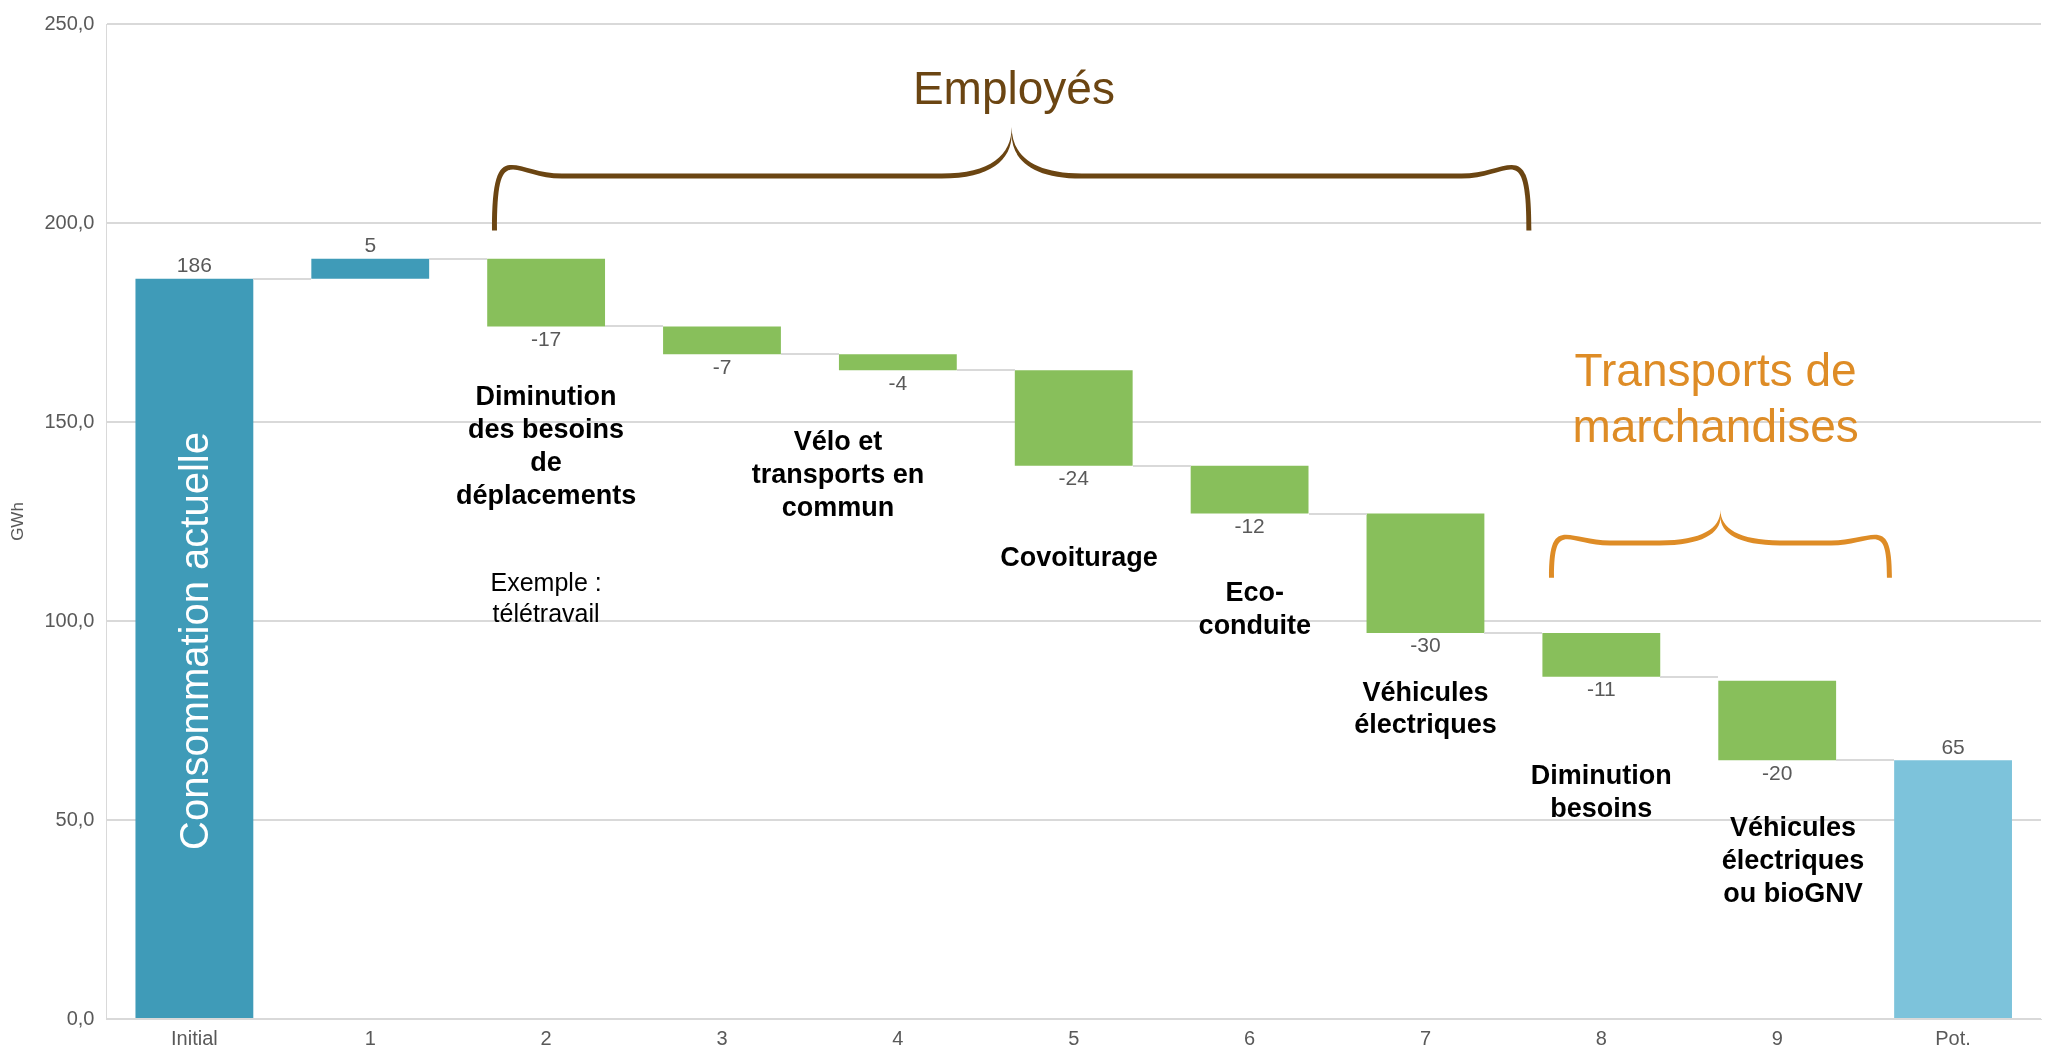  I want to click on data-label: -20, so click(1777, 772).